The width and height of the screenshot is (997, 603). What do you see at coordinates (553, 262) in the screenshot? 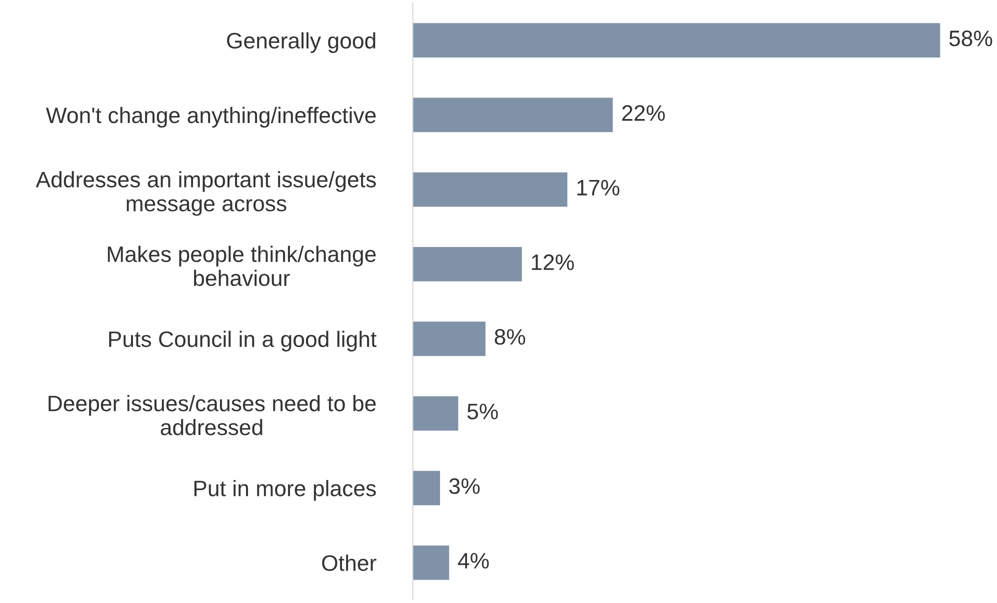
I see `data-label: 12%` at bounding box center [553, 262].